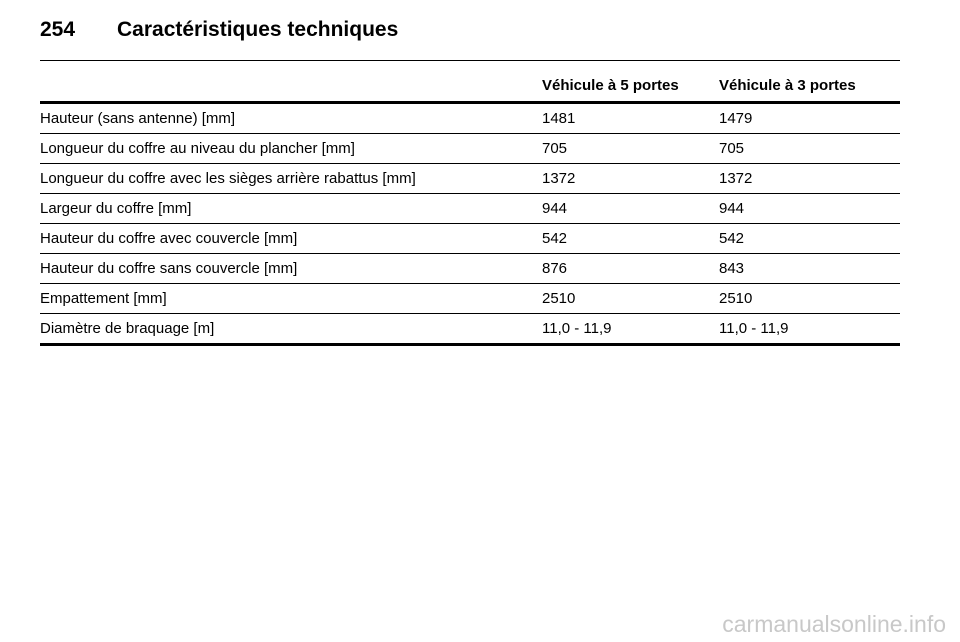 The image size is (960, 642). I want to click on column-header-3-door: Véhicule à 3 portes, so click(809, 90).